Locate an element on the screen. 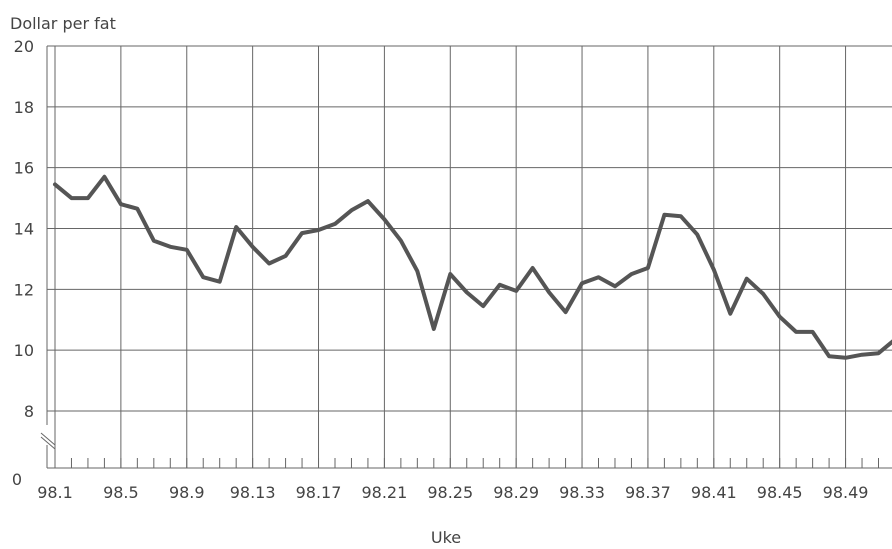 This screenshot has height=549, width=892. y-axis-label: Dollar per fat is located at coordinates (63, 23).